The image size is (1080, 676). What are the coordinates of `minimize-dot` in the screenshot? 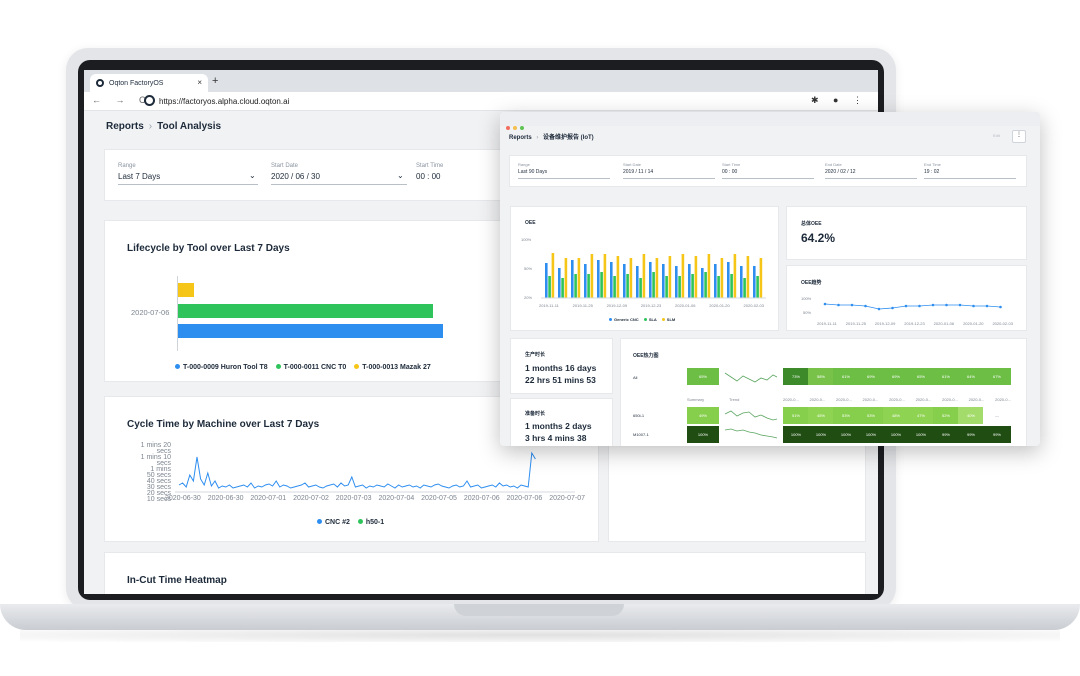 It's located at (515, 128).